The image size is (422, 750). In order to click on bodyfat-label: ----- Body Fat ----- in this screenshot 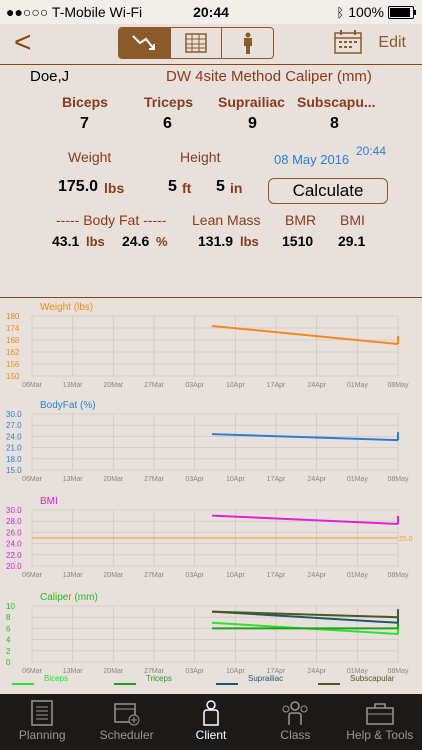, I will do `click(111, 220)`.